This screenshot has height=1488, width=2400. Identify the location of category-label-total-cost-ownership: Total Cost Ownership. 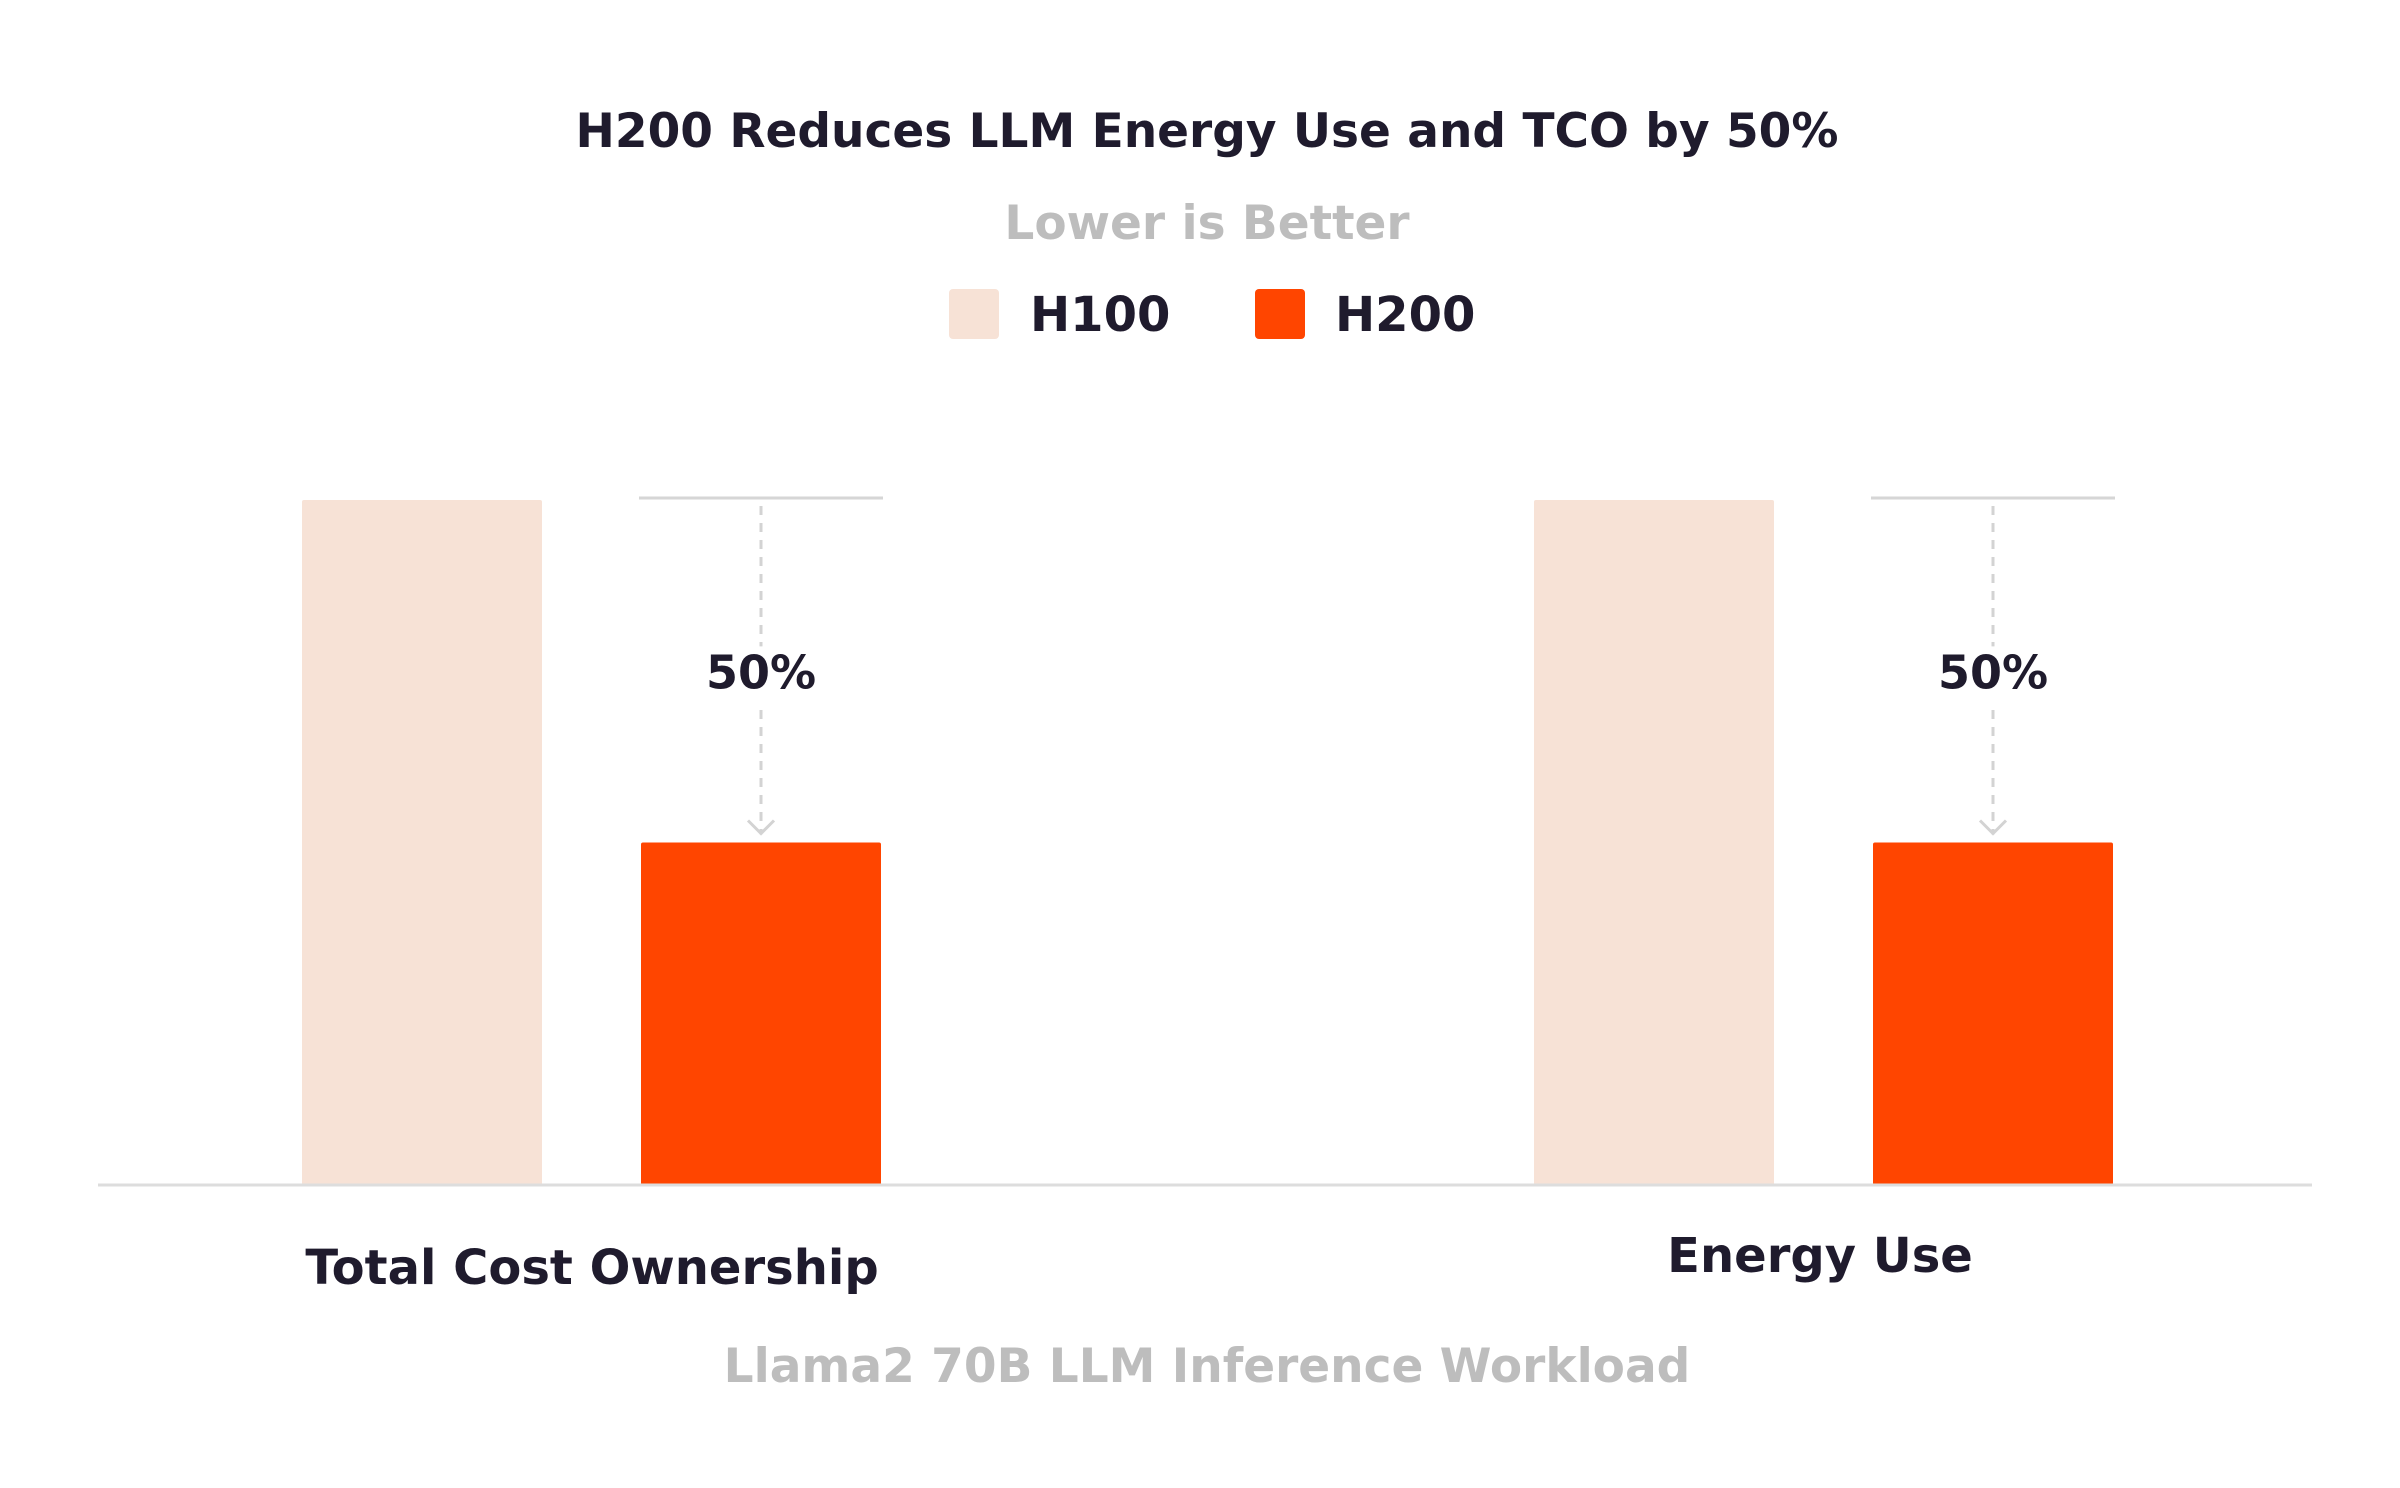
(591, 1268).